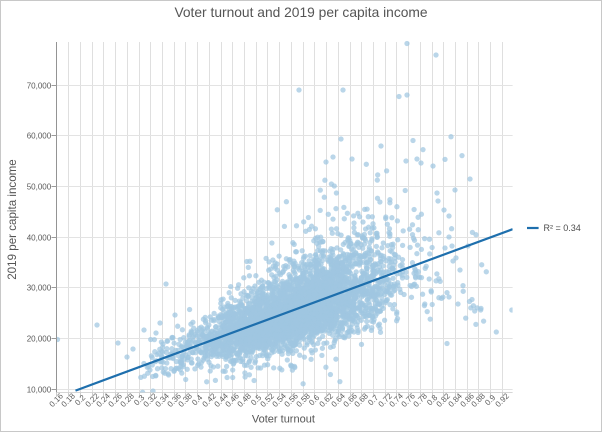  I want to click on svg-text: 70,000, so click(39, 85).